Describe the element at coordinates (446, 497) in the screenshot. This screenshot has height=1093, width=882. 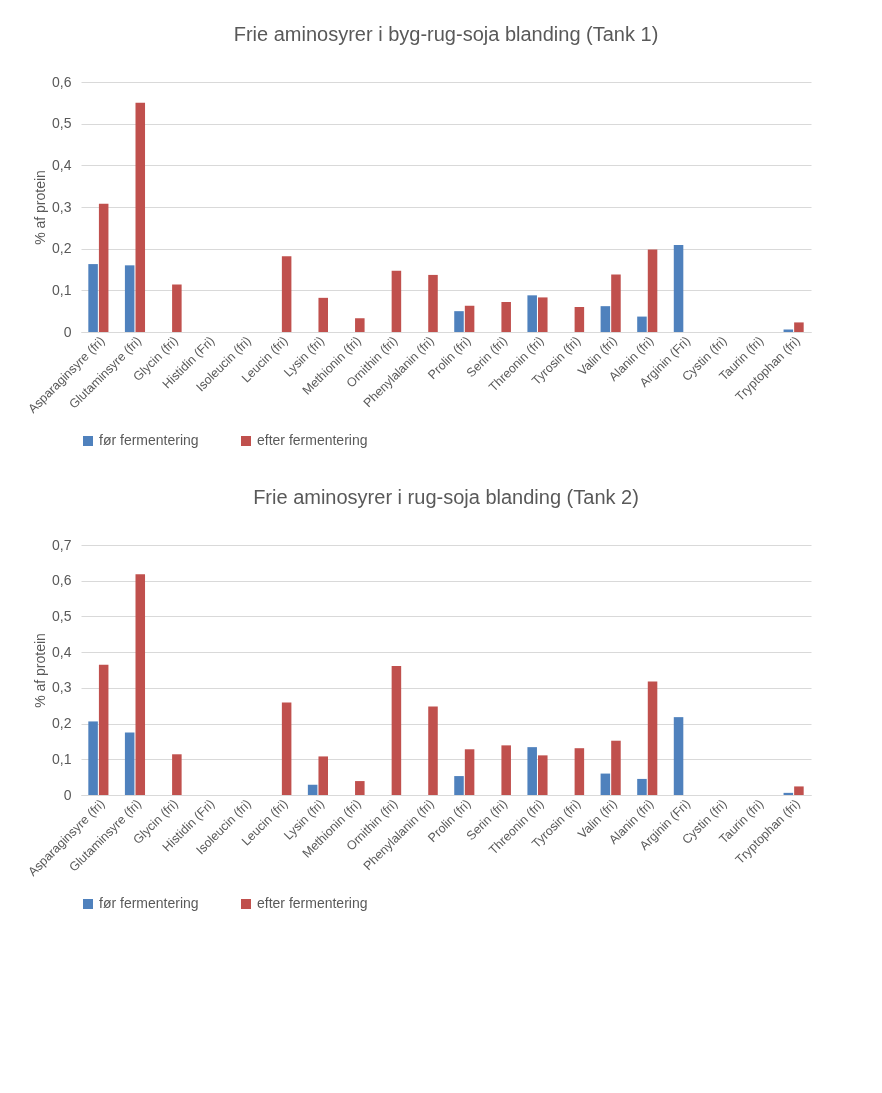
I see `chart-title: Frie aminosyrer i rug-soja blanding (Tank 2)` at that location.